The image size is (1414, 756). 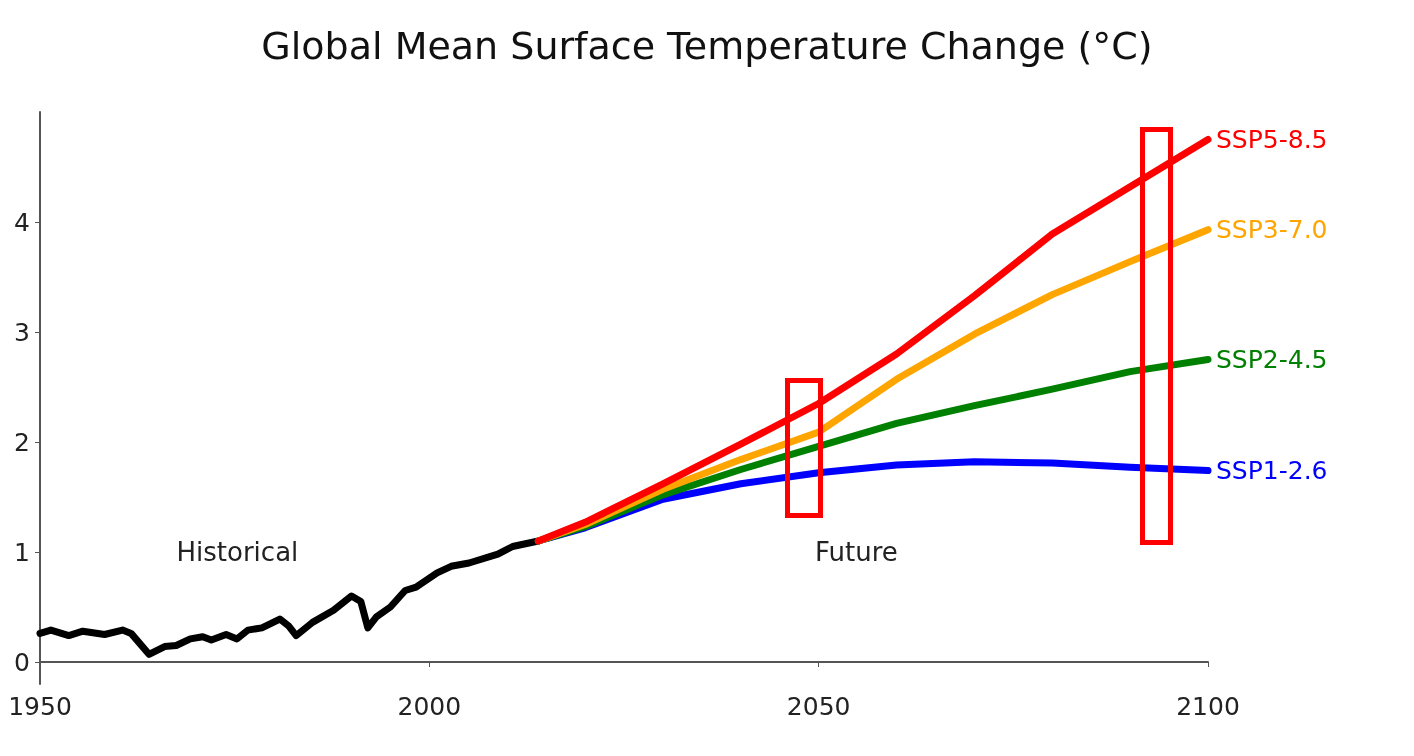 I want to click on y-tick-label: 0, so click(x=22, y=662).